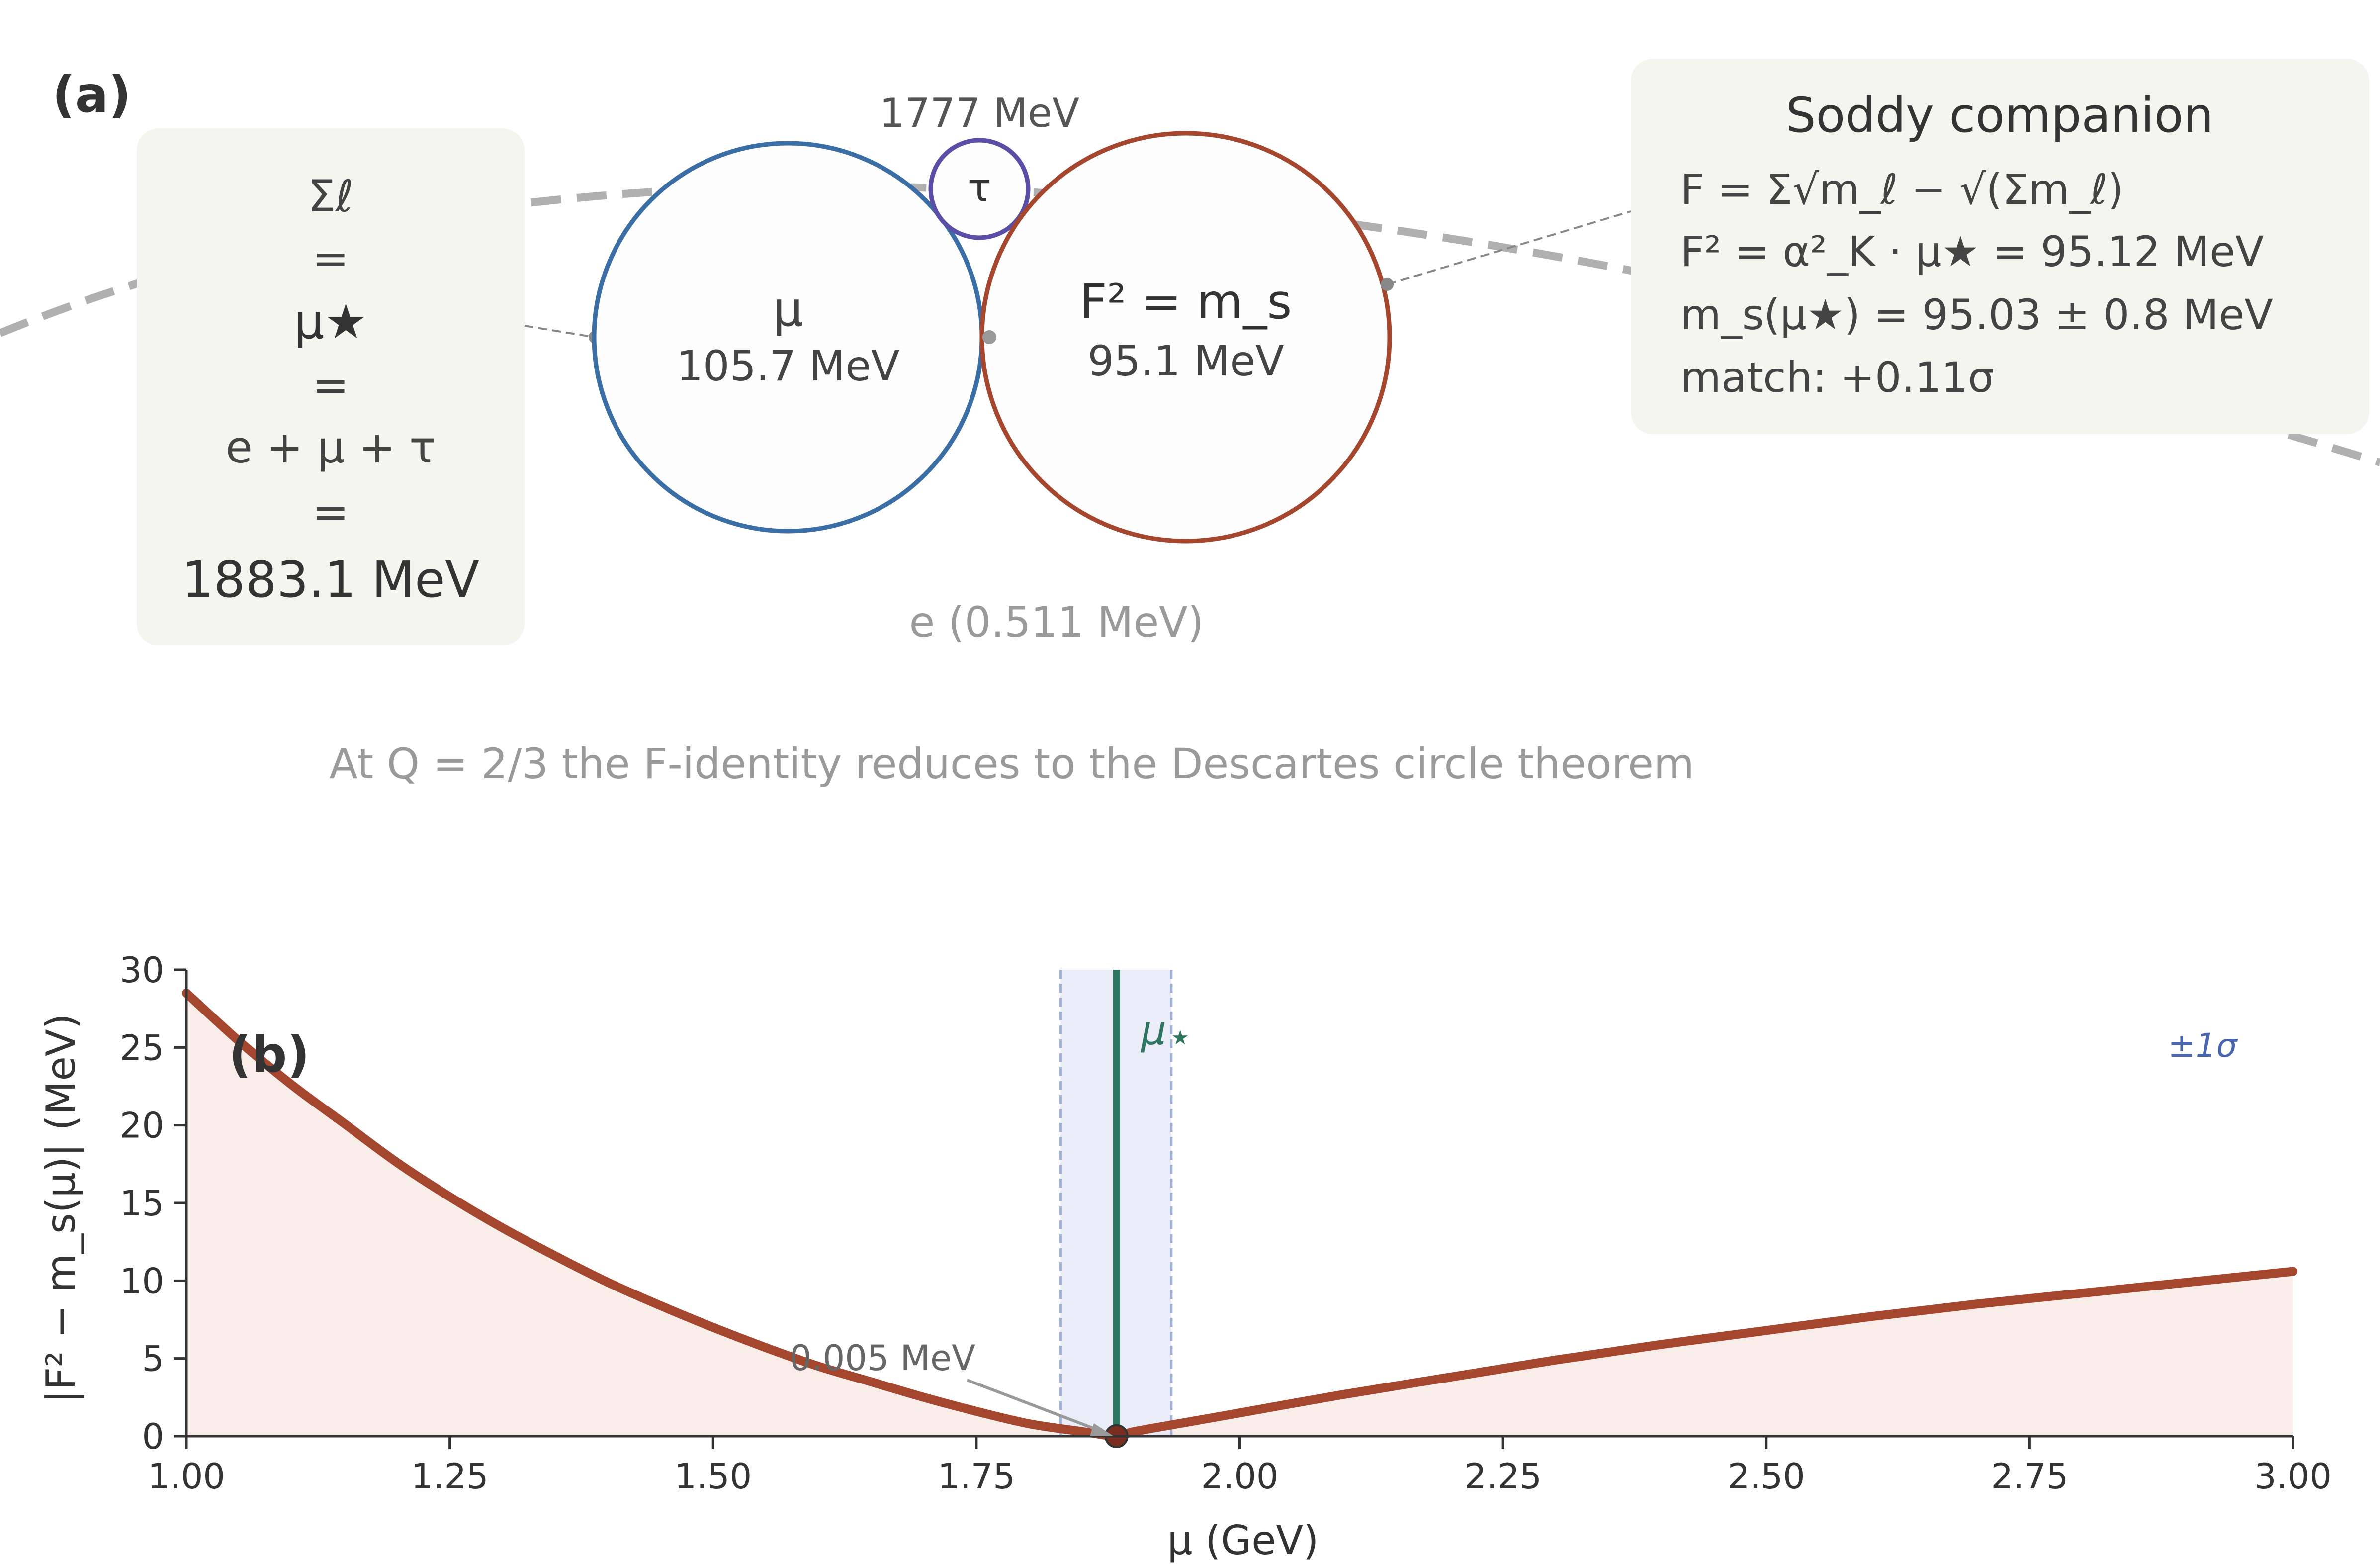 Image resolution: width=2380 pixels, height=1567 pixels. Describe the element at coordinates (331, 447) in the screenshot. I see `sum-line-4: e + μ + τ` at that location.